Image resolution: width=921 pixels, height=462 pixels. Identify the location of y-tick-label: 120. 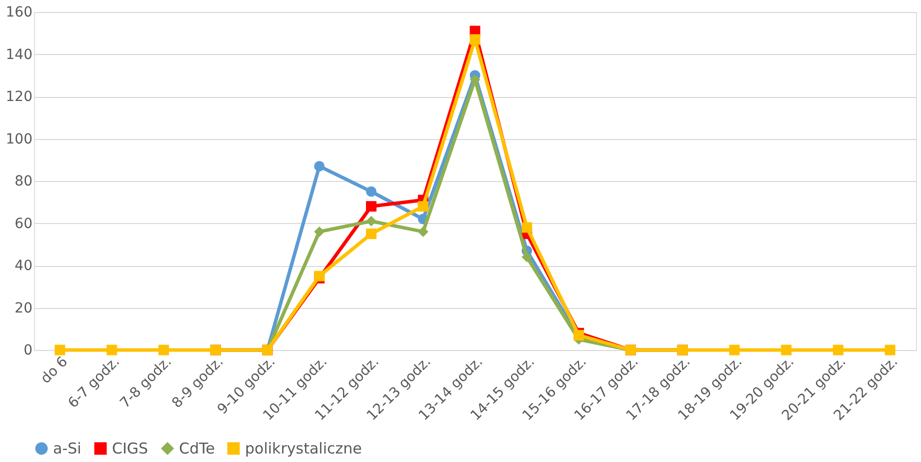
(19, 97).